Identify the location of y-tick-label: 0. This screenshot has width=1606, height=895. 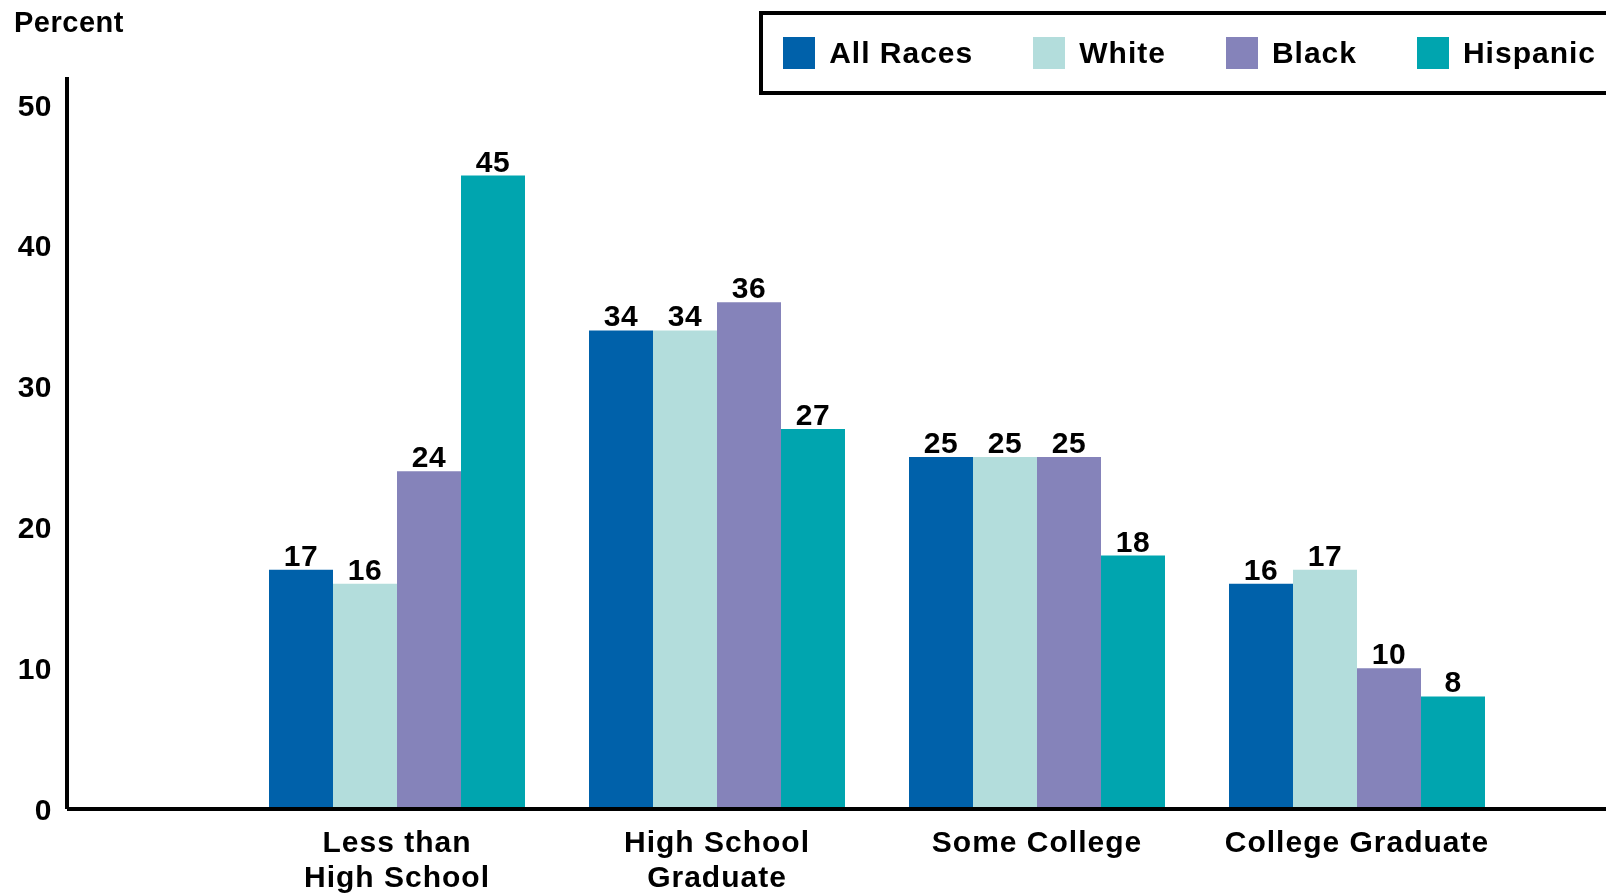
(43, 809).